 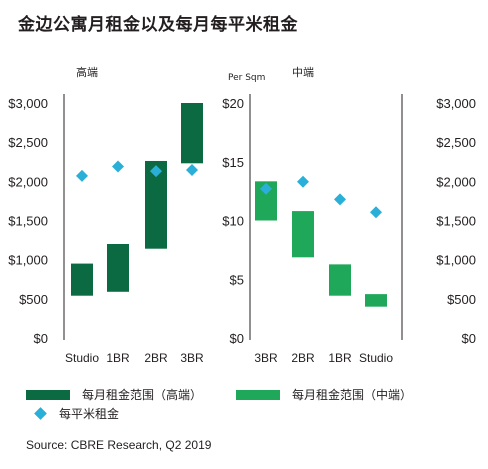 What do you see at coordinates (33, 299) in the screenshot?
I see `left-ytick-label: $500` at bounding box center [33, 299].